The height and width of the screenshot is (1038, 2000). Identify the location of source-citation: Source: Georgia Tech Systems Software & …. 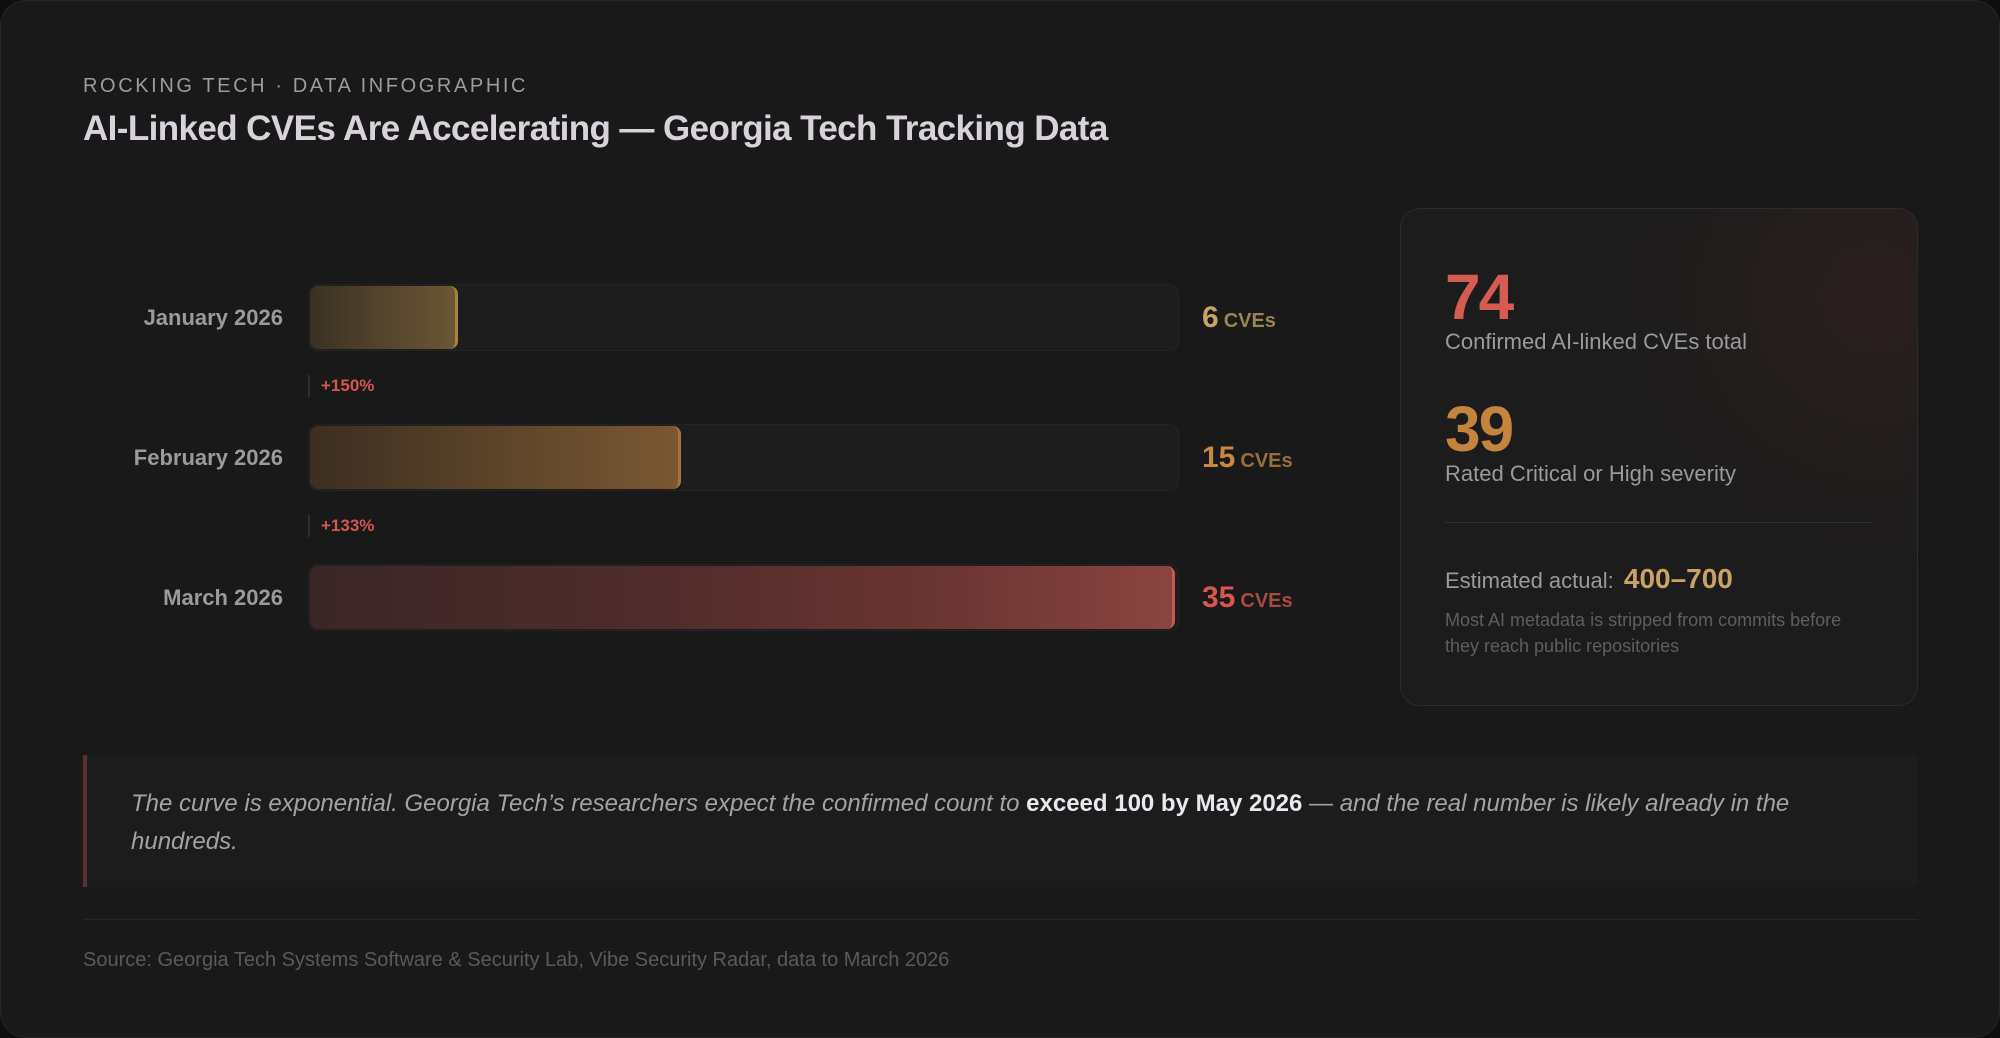
(516, 960).